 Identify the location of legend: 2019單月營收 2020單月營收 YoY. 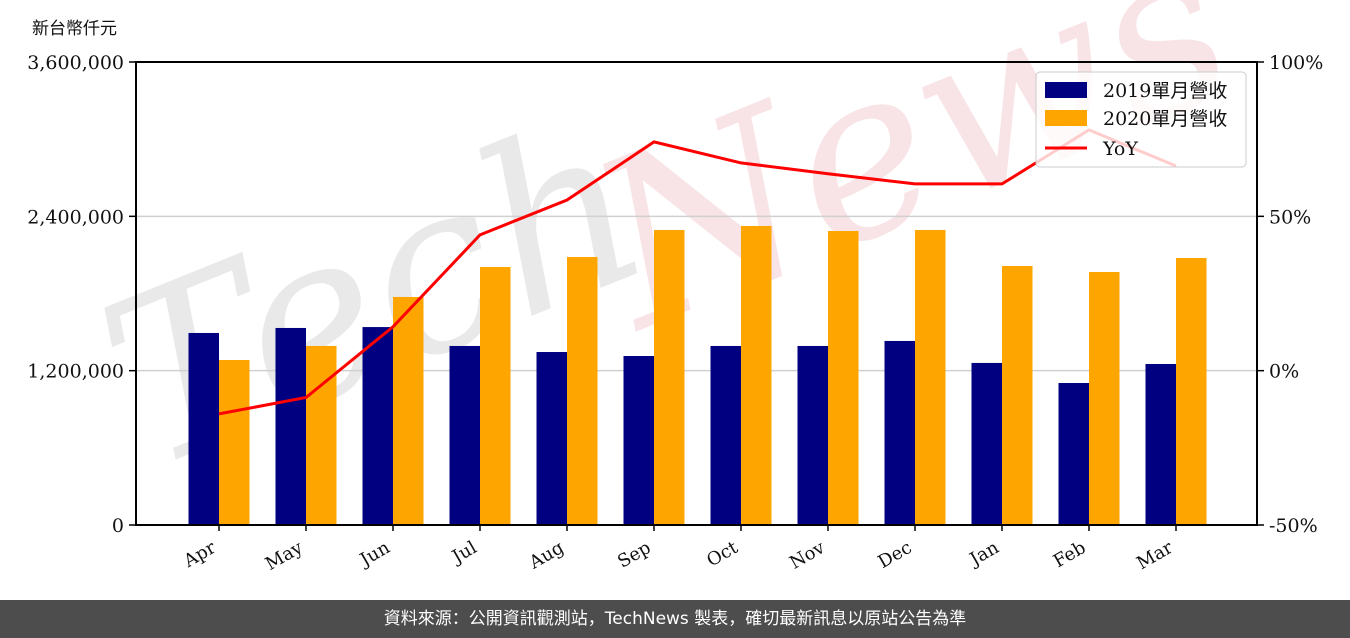
(1141, 119).